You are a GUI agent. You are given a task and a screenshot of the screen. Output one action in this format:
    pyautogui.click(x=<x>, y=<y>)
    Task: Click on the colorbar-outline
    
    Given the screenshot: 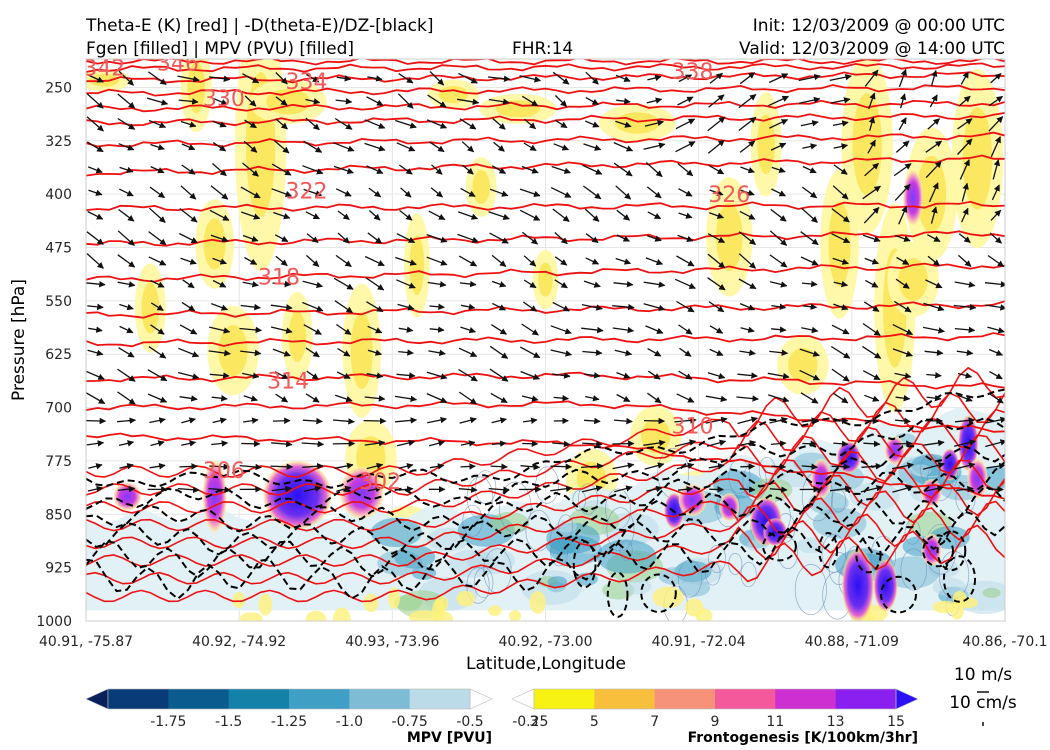 What is the action you would take?
    pyautogui.click(x=715, y=699)
    